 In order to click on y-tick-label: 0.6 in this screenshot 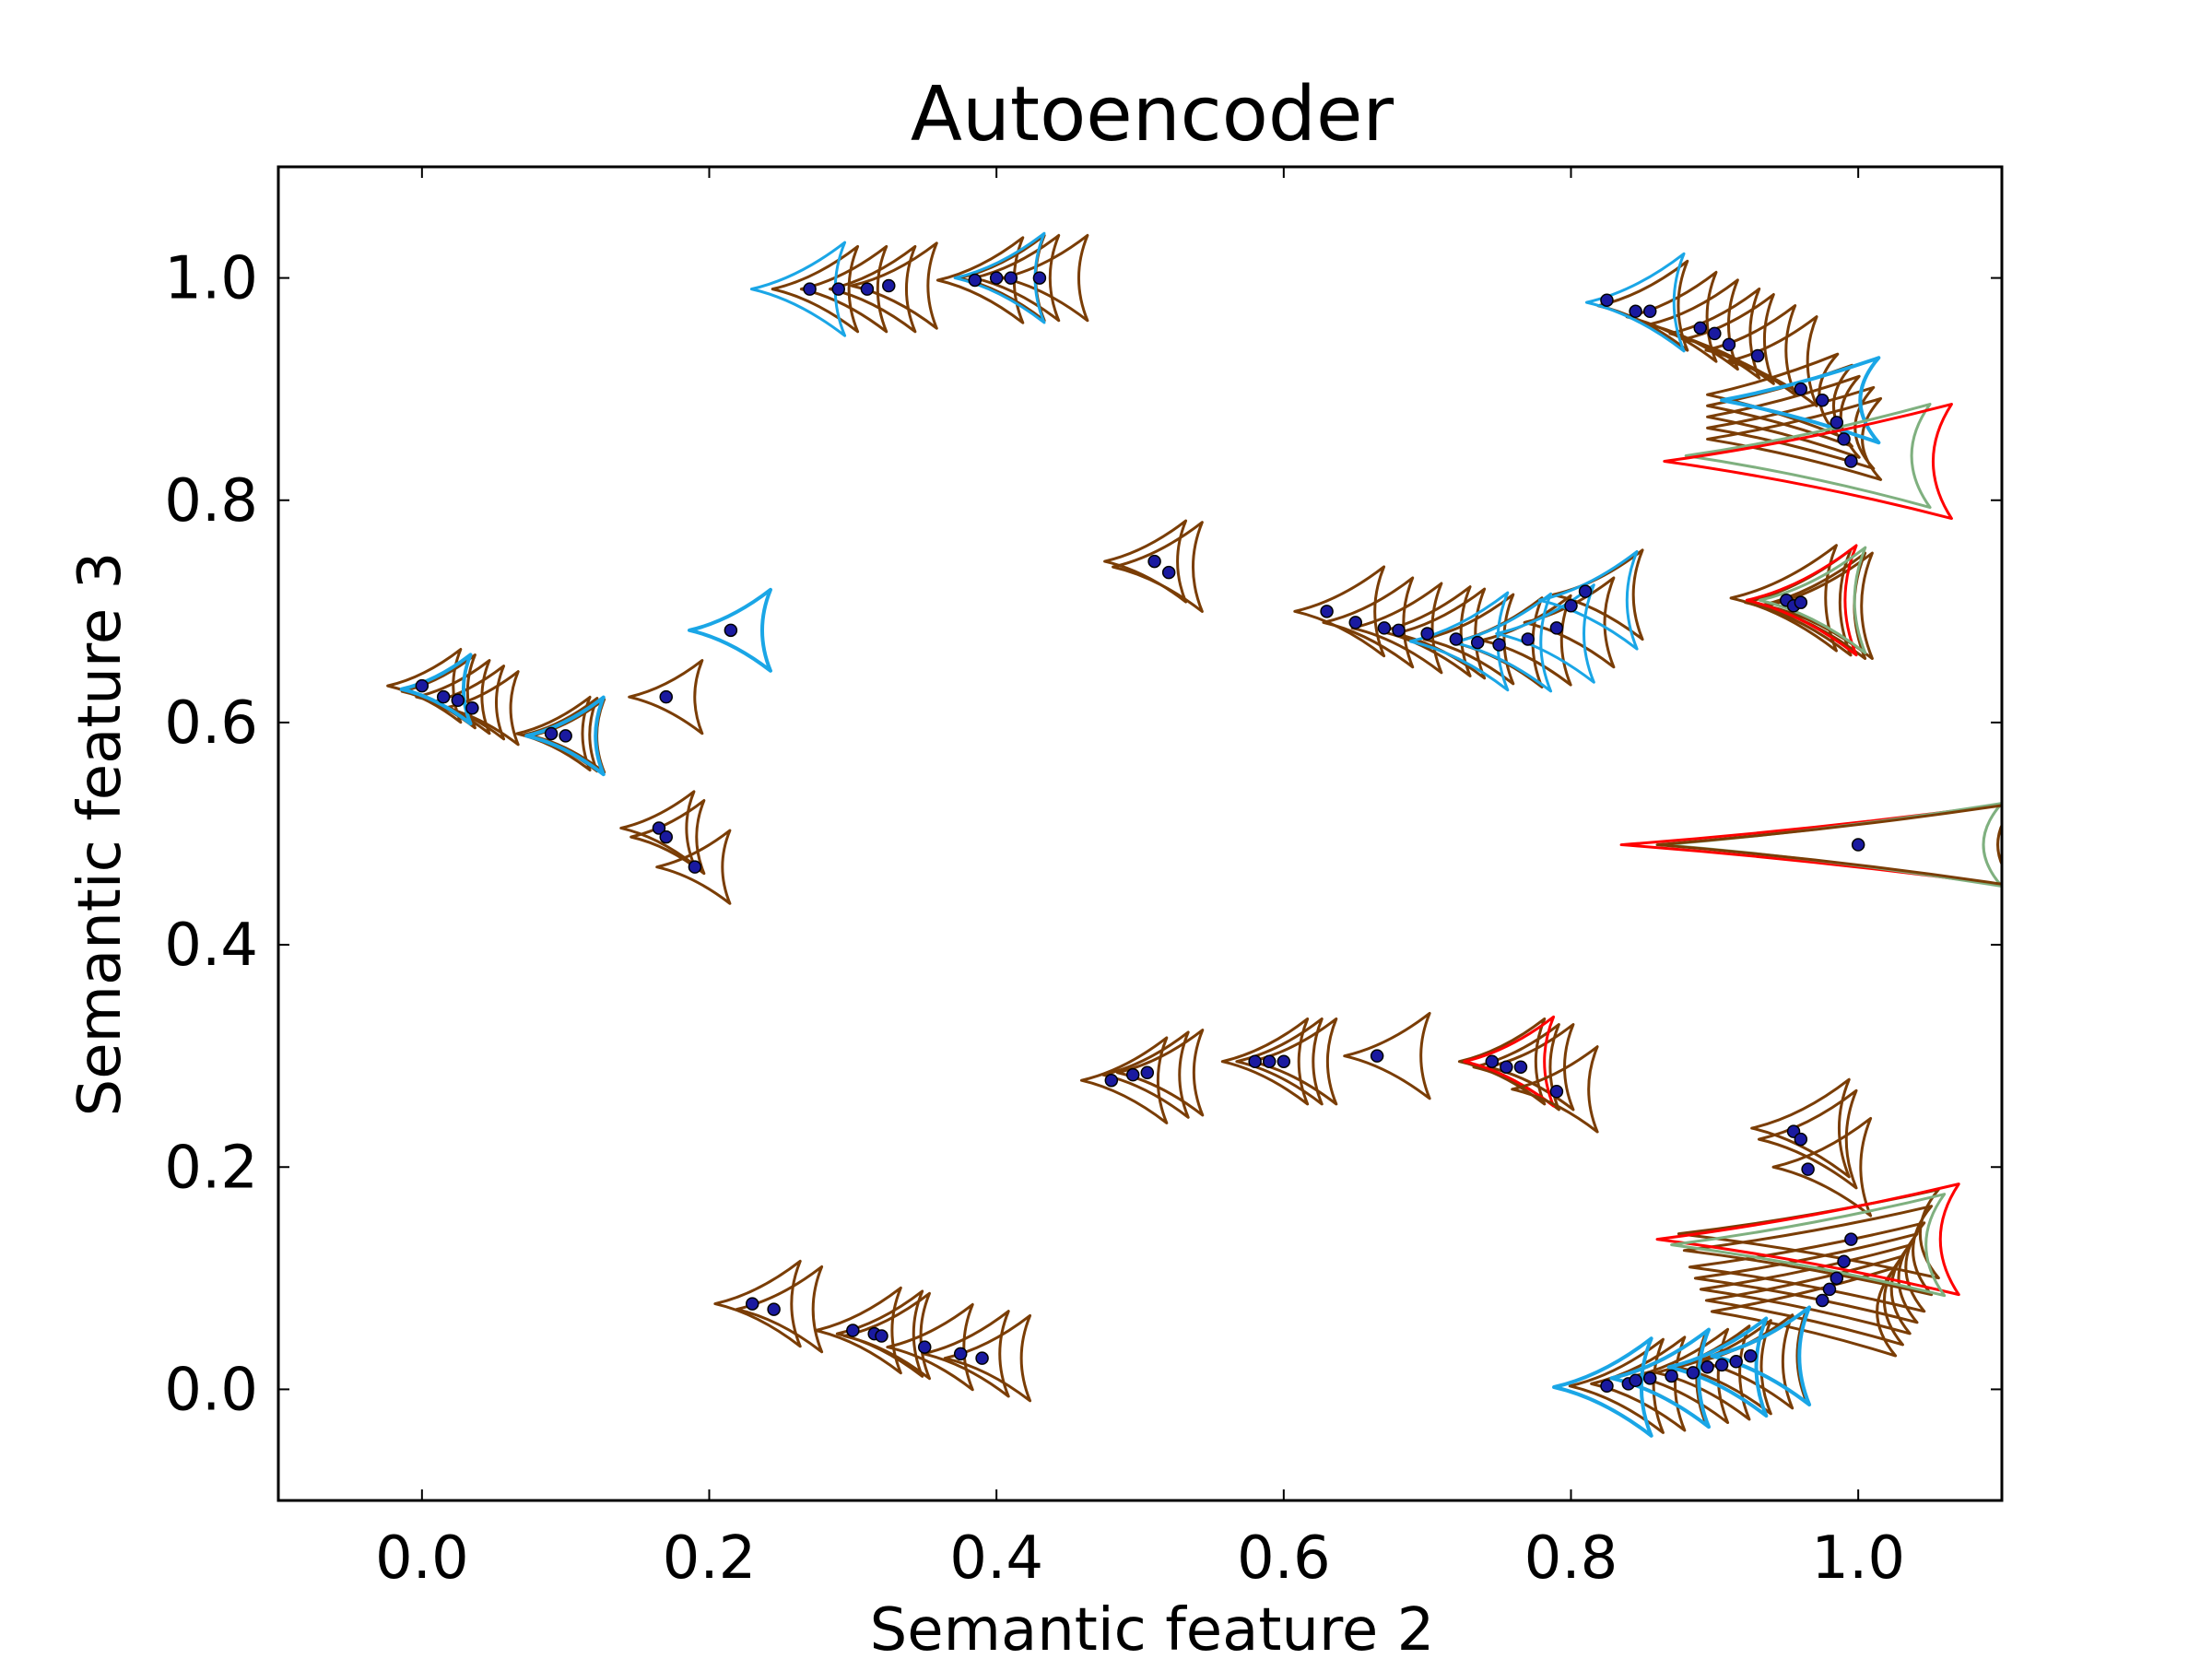, I will do `click(211, 723)`.